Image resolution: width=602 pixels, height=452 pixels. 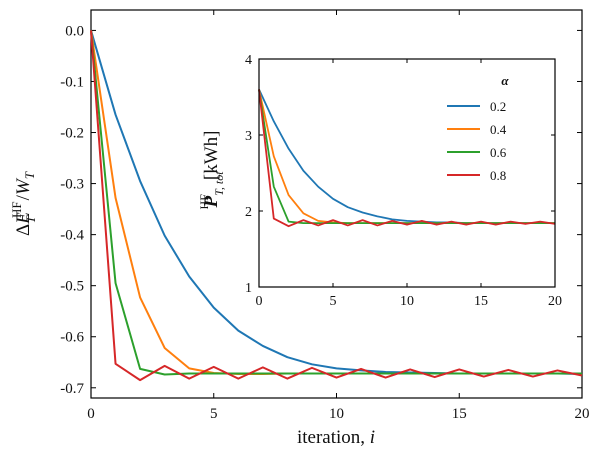 I want to click on main-y-tick-label: -0.1, so click(x=72, y=82).